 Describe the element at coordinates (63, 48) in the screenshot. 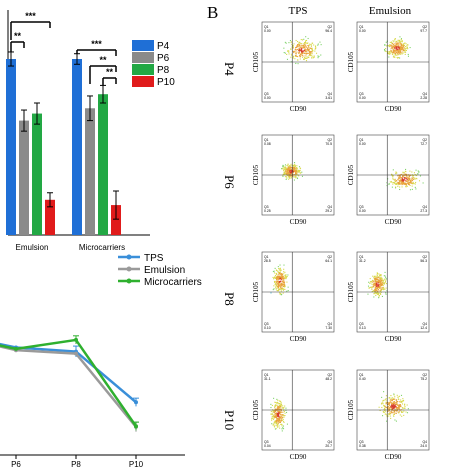

I see `bar-significance: ************` at that location.